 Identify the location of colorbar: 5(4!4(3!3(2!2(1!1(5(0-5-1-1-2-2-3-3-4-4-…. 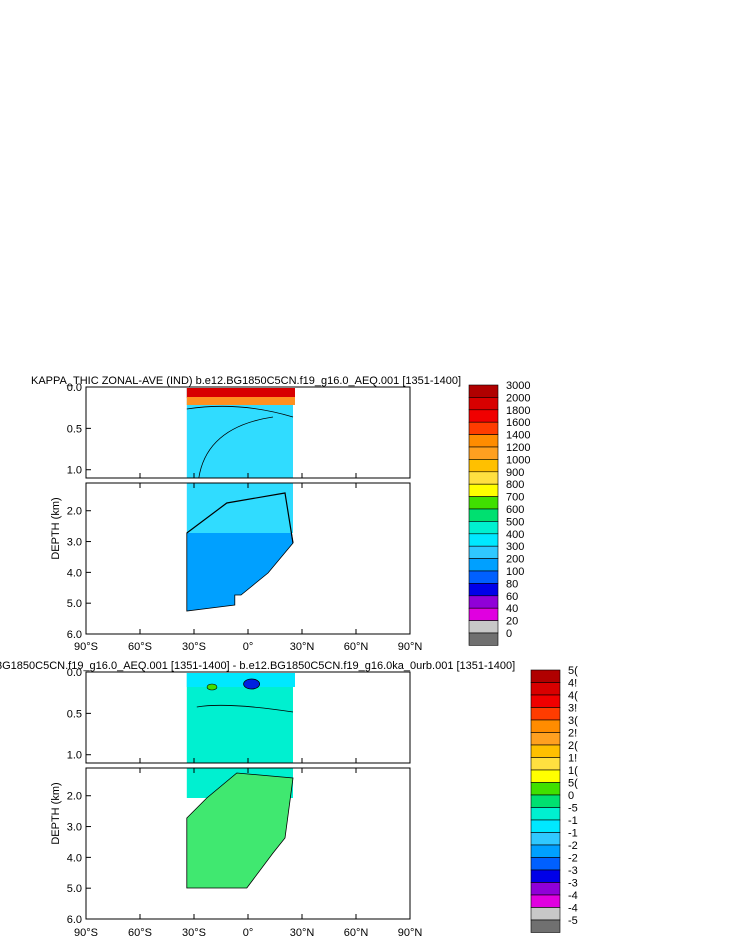
(554, 799).